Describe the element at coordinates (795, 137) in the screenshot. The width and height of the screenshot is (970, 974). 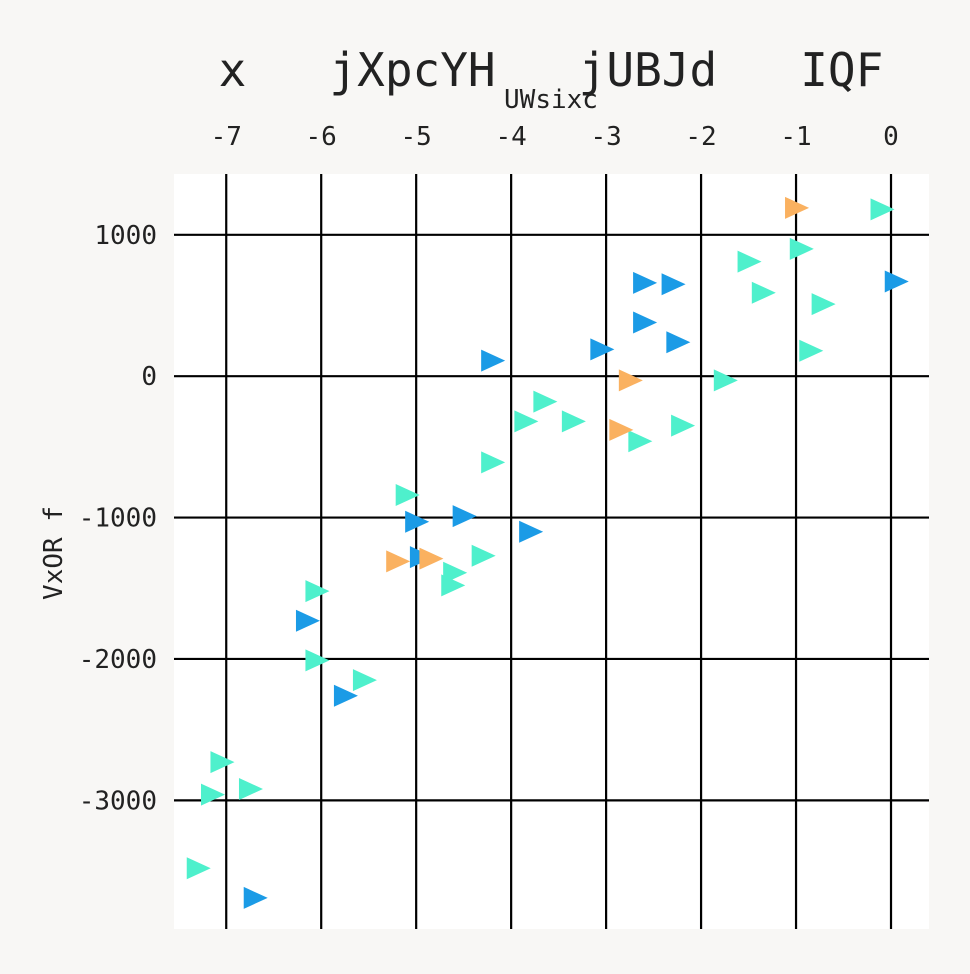
I see `x-tick-label: -1` at that location.